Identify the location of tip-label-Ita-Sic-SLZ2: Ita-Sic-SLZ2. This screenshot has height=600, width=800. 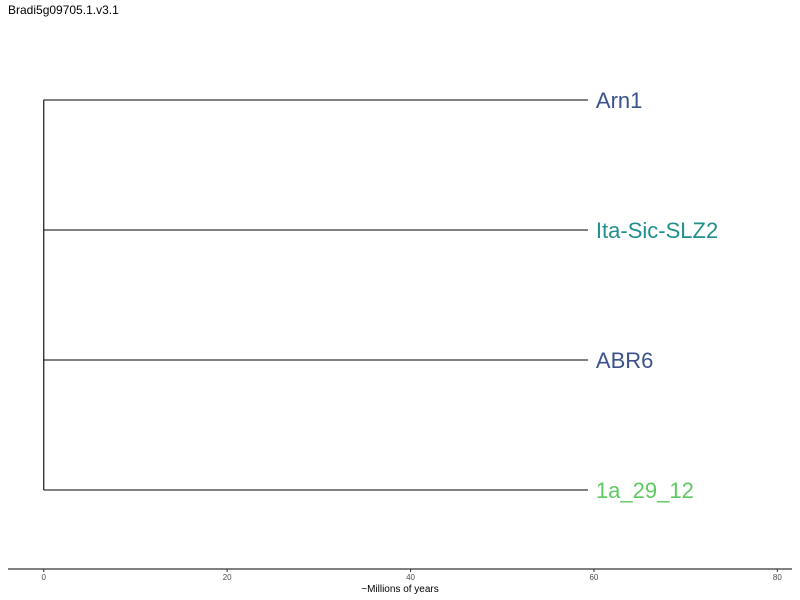
(657, 230).